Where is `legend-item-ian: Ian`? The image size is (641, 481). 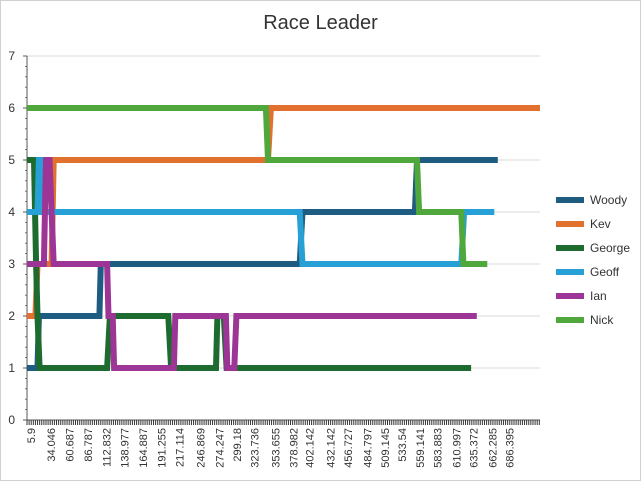
legend-item-ian: Ian is located at coordinates (581, 296).